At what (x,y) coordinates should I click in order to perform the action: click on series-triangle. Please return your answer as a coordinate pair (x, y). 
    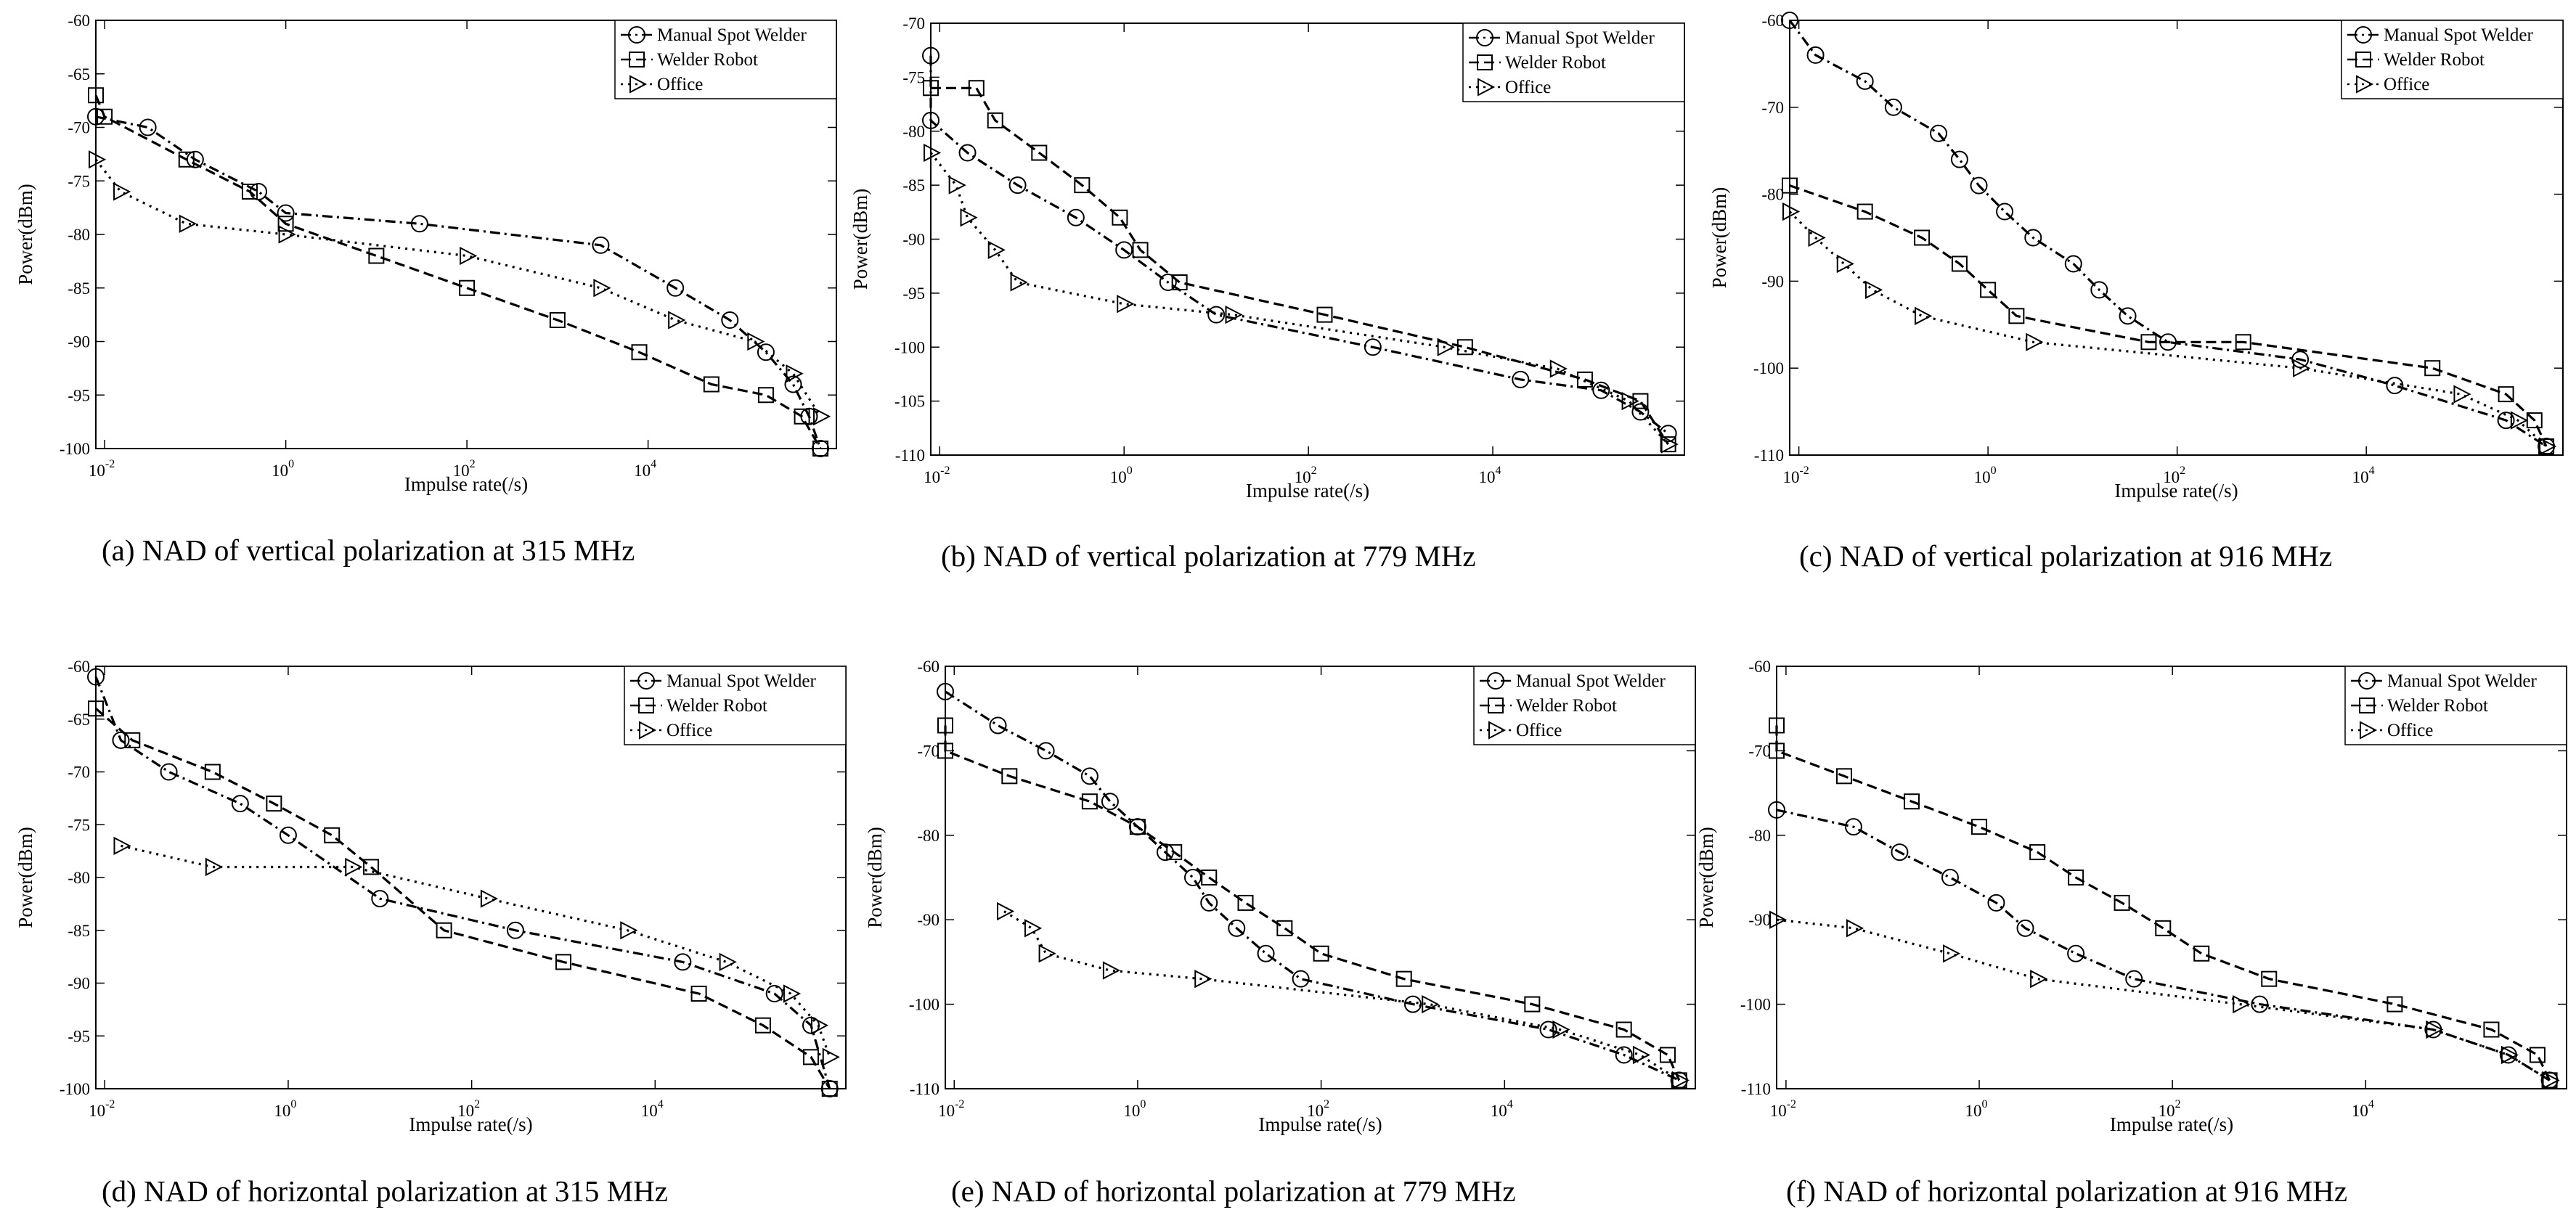
    Looking at the image, I should click on (1343, 995).